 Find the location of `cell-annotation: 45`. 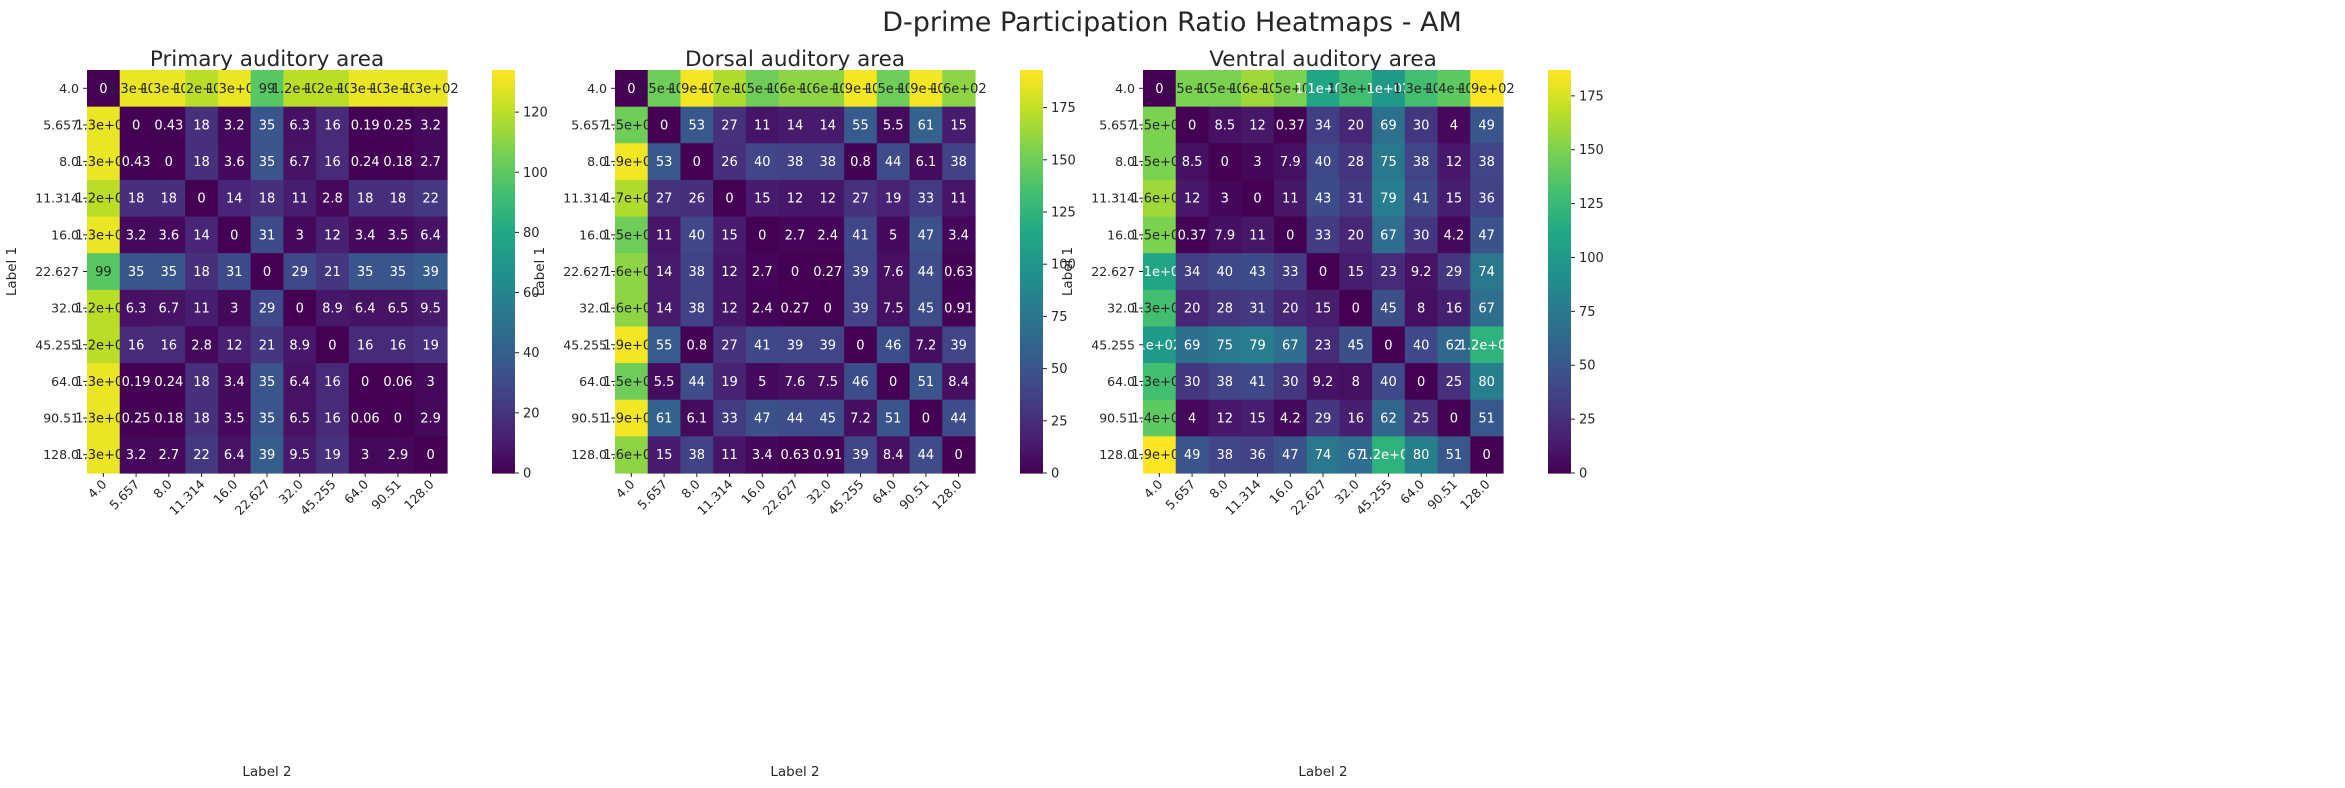

cell-annotation: 45 is located at coordinates (827, 419).